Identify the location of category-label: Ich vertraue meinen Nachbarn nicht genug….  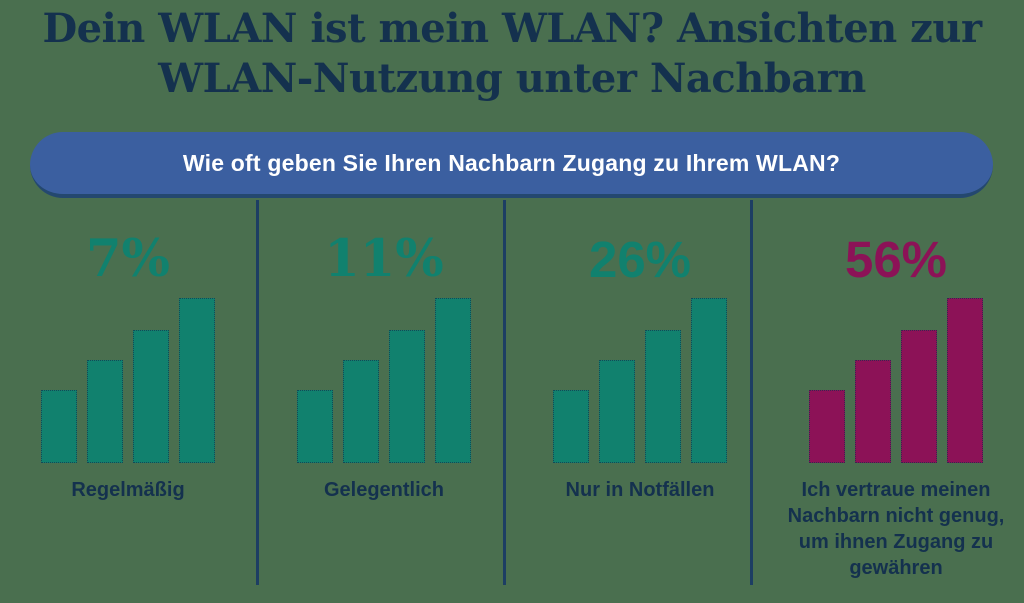
(896, 529).